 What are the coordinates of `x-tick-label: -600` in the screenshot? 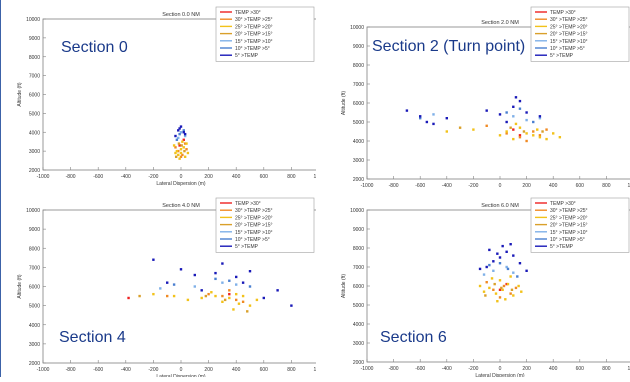 It's located at (98, 177).